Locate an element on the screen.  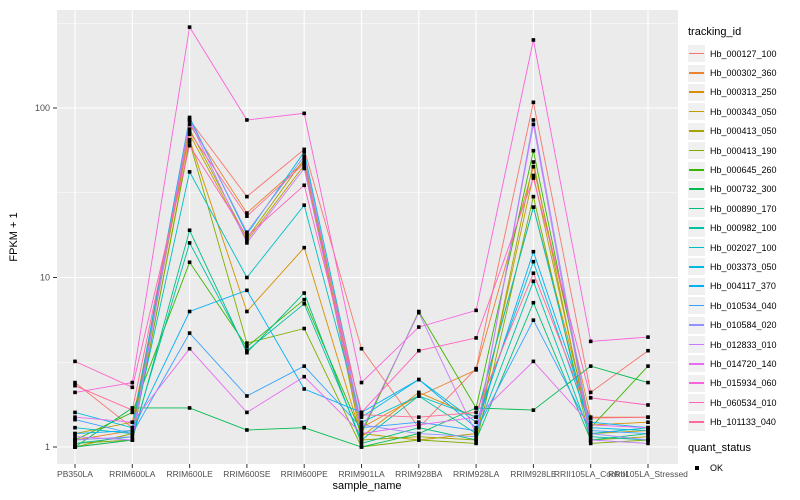
x-tick-label: RRIM600LE is located at coordinates (189, 474).